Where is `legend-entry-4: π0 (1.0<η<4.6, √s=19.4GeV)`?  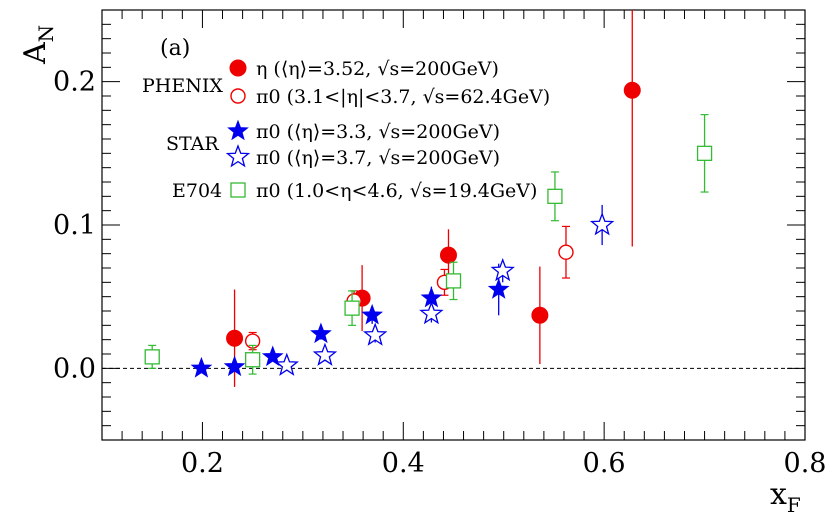 legend-entry-4: π0 (1.0<η<4.6, √s=19.4GeV) is located at coordinates (383, 191).